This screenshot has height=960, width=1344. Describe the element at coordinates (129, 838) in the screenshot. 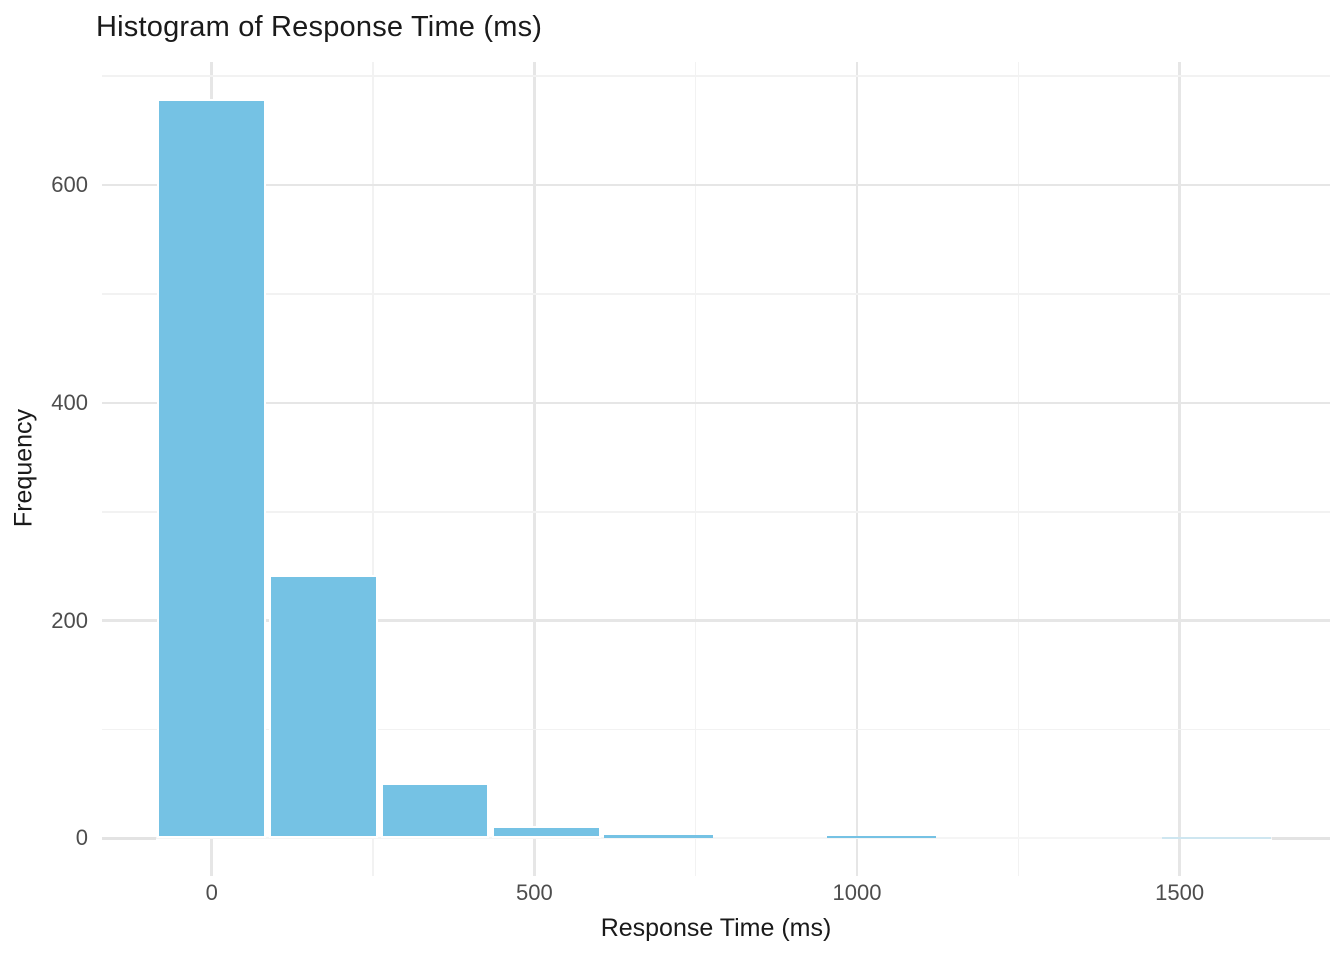

I see `baseline-exposed-left` at that location.